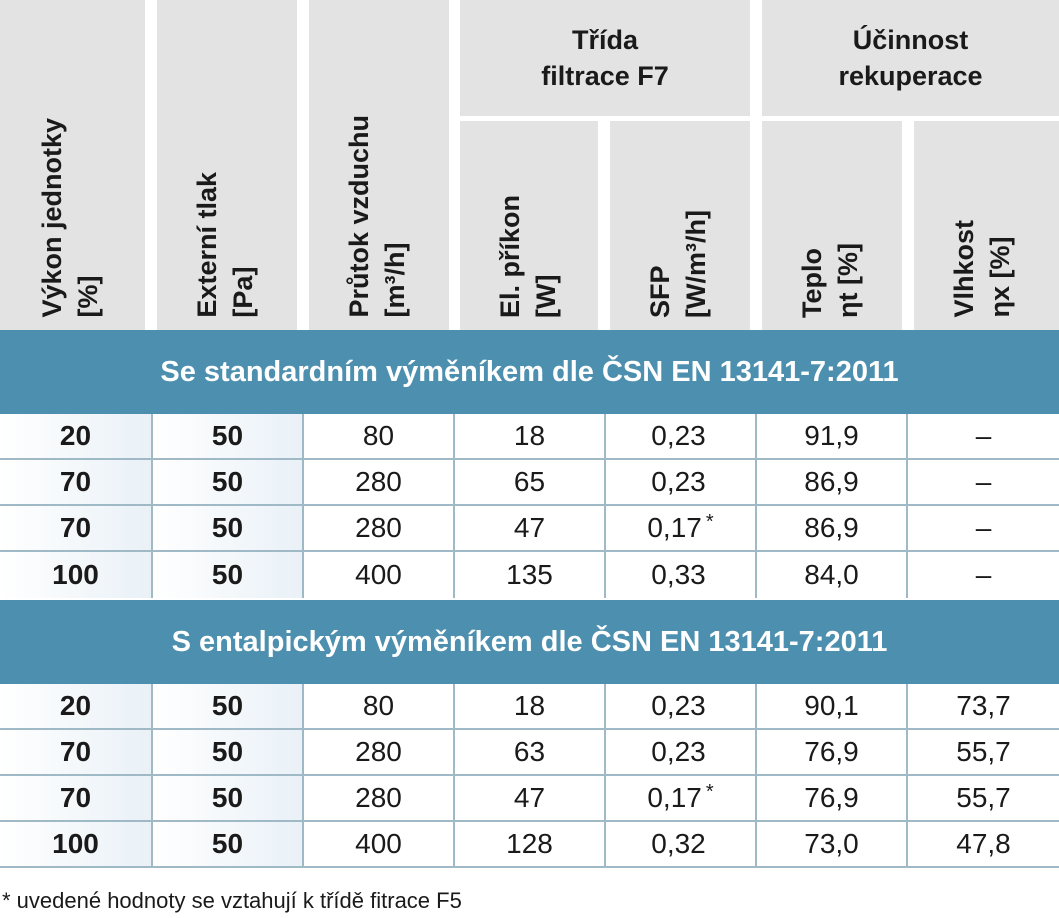 This screenshot has height=918, width=1059. I want to click on header-humidity: Vlhkost ηx [%], so click(986, 225).